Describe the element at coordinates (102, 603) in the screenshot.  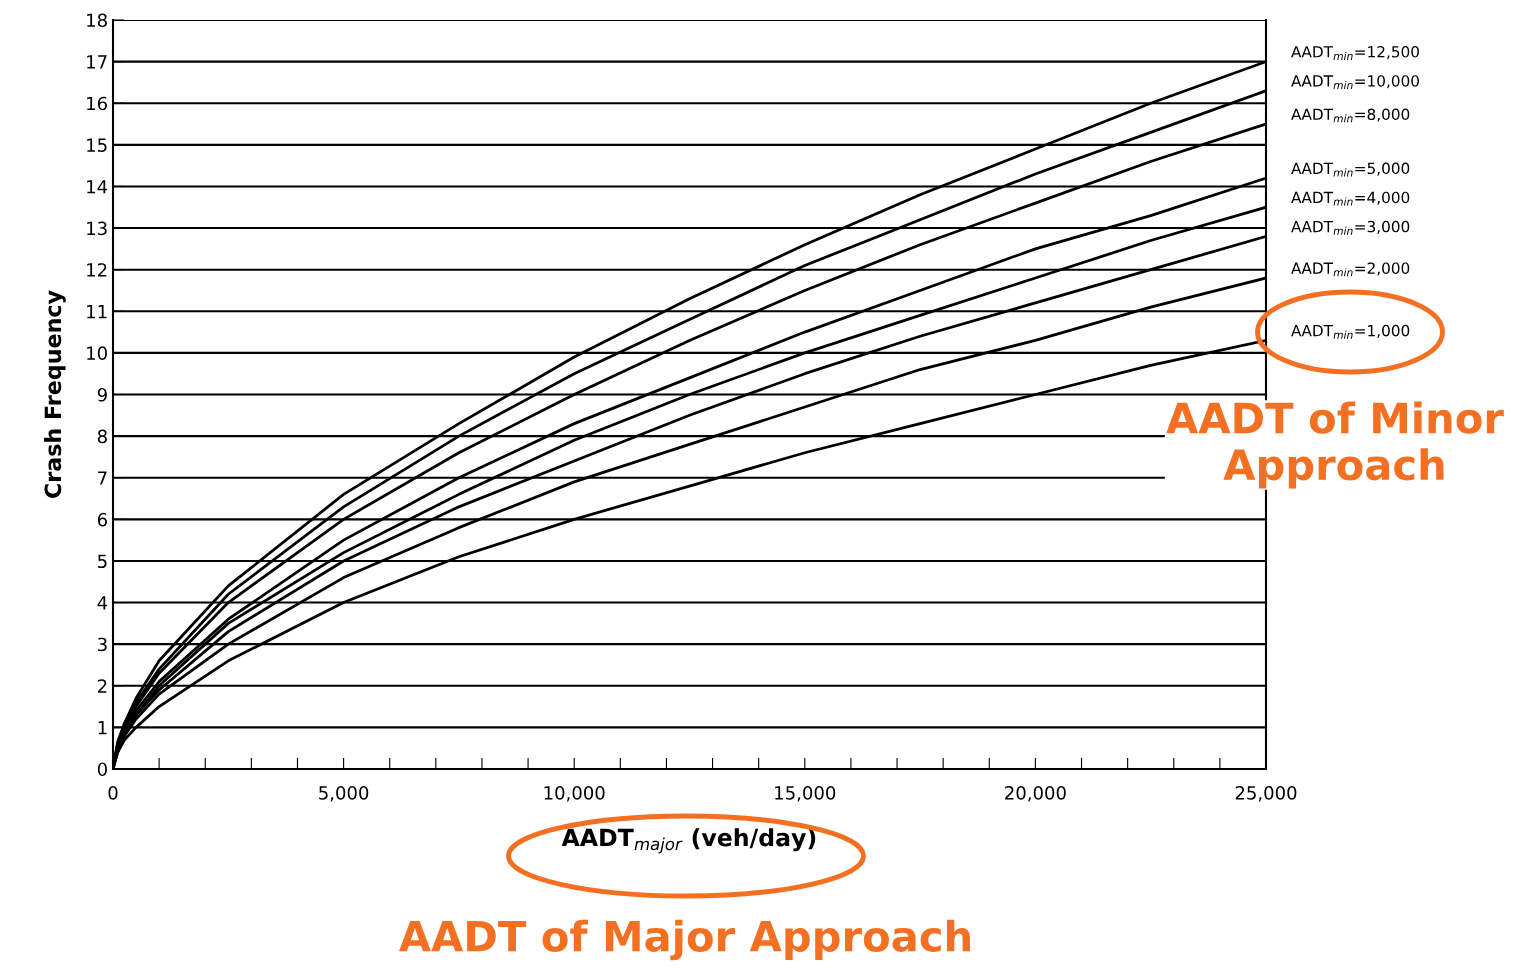
I see `y-tick-label: 4` at that location.